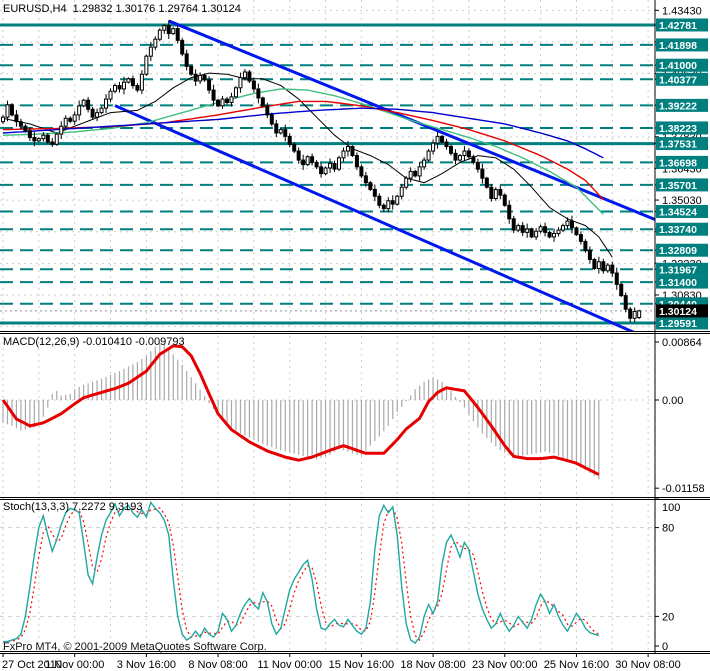  I want to click on macd-indicator-label: MACD(12,26,9) -0.010410 -0.009793, so click(94, 342).